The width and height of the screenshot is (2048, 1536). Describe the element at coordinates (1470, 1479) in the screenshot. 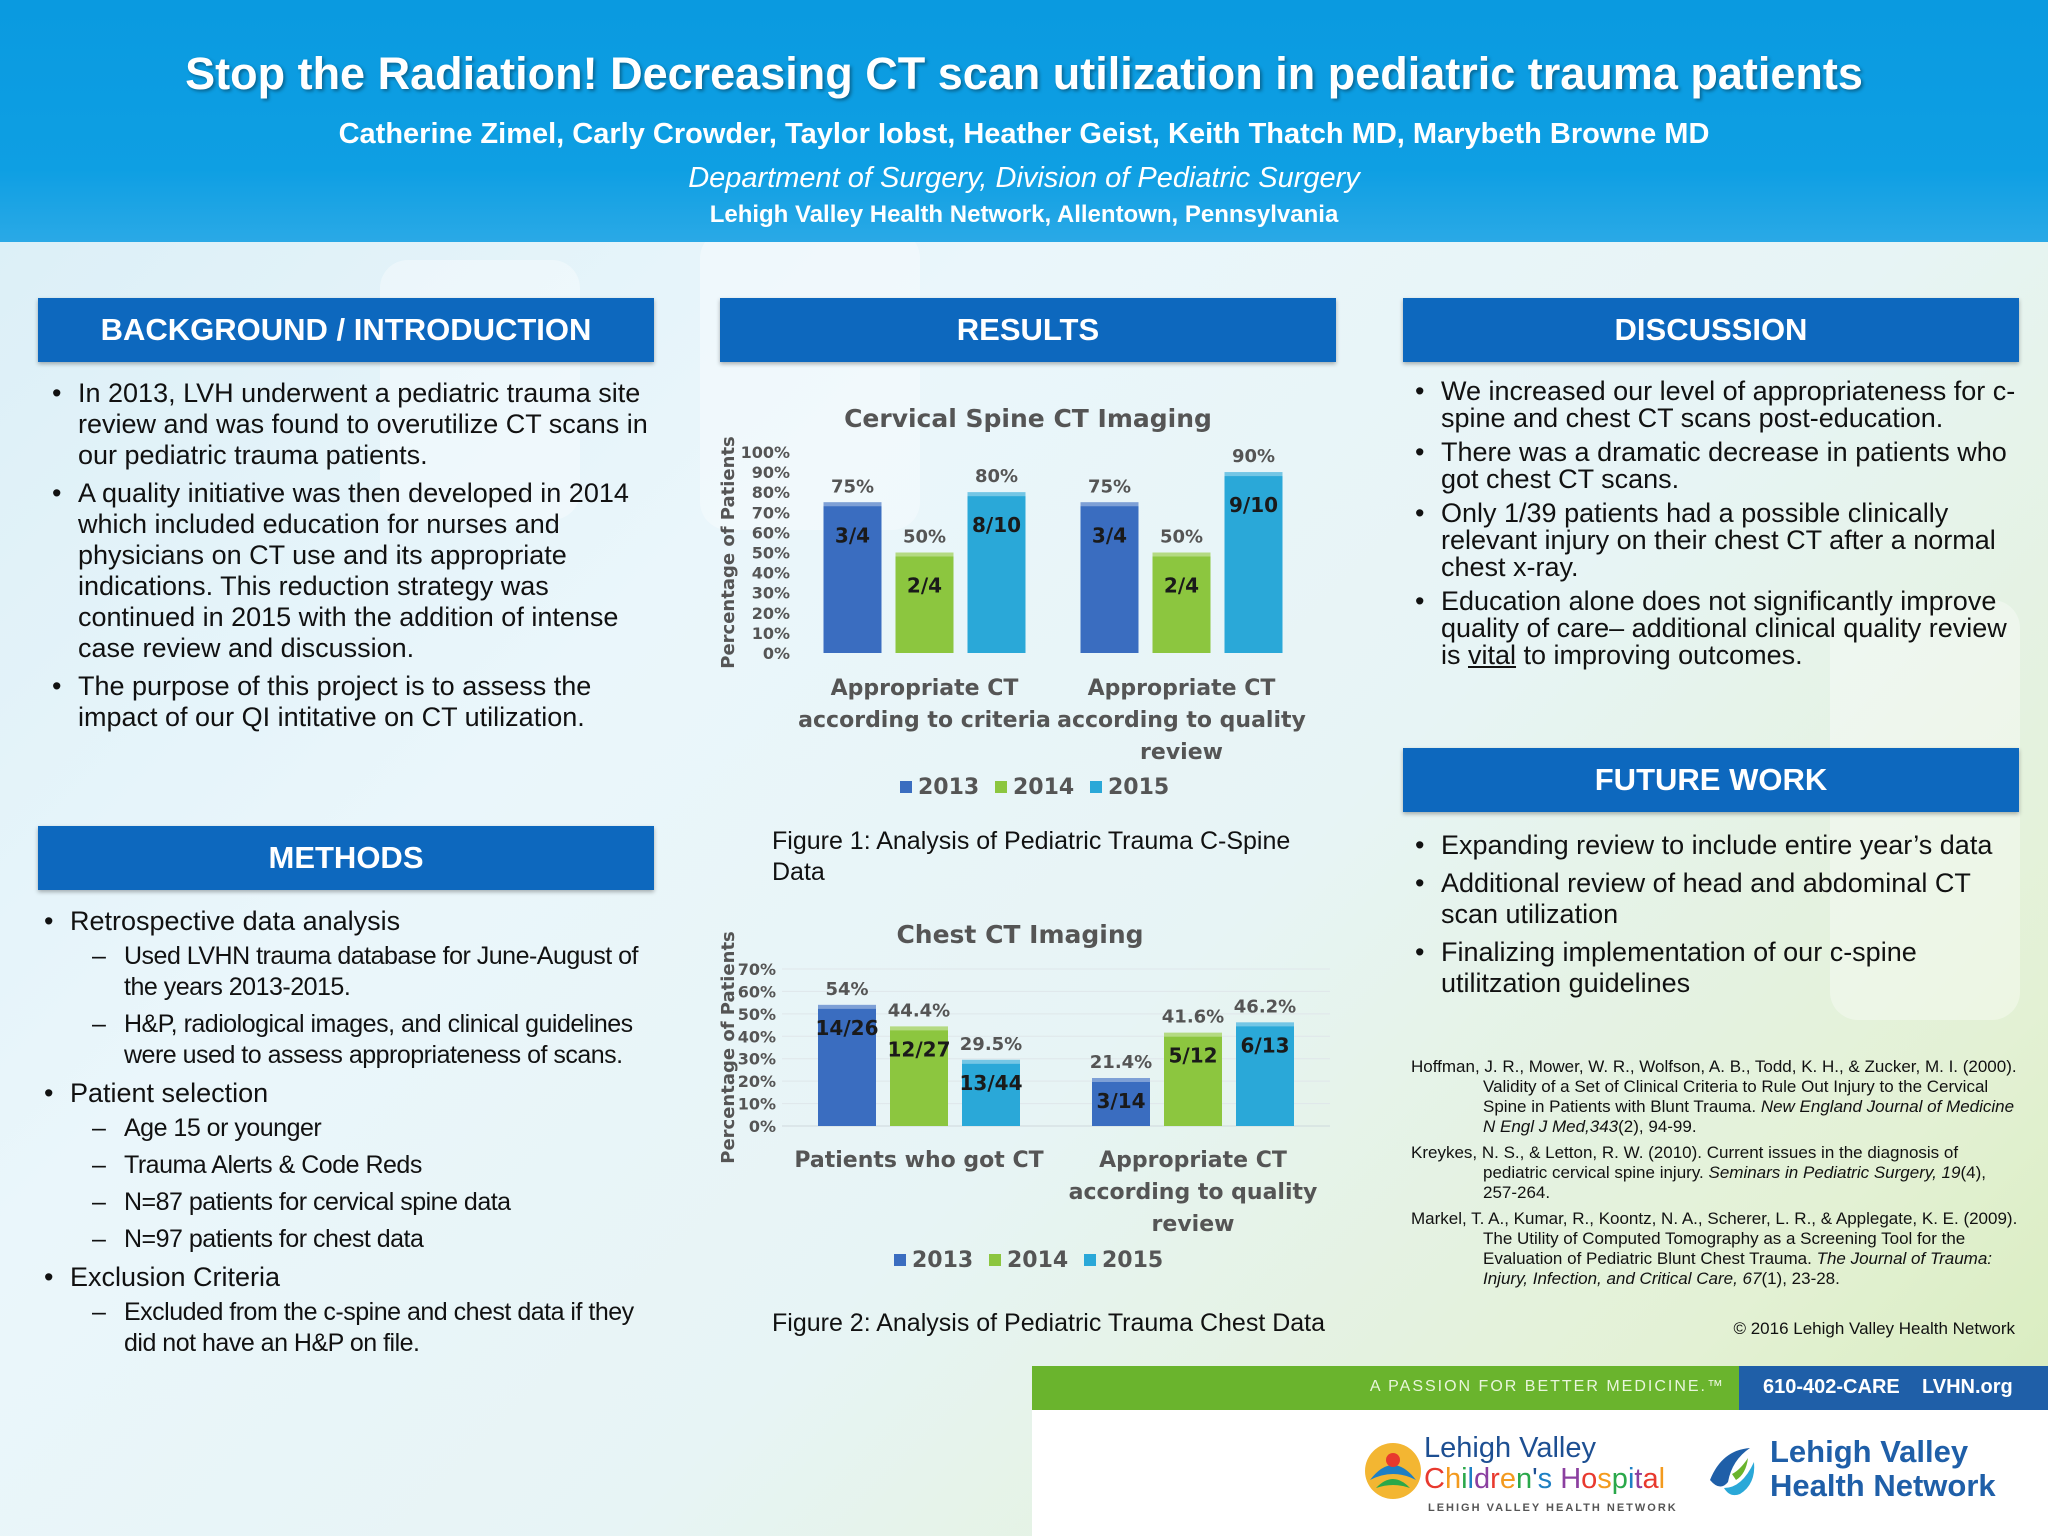

I see `childrens-logo-letter: l` at that location.